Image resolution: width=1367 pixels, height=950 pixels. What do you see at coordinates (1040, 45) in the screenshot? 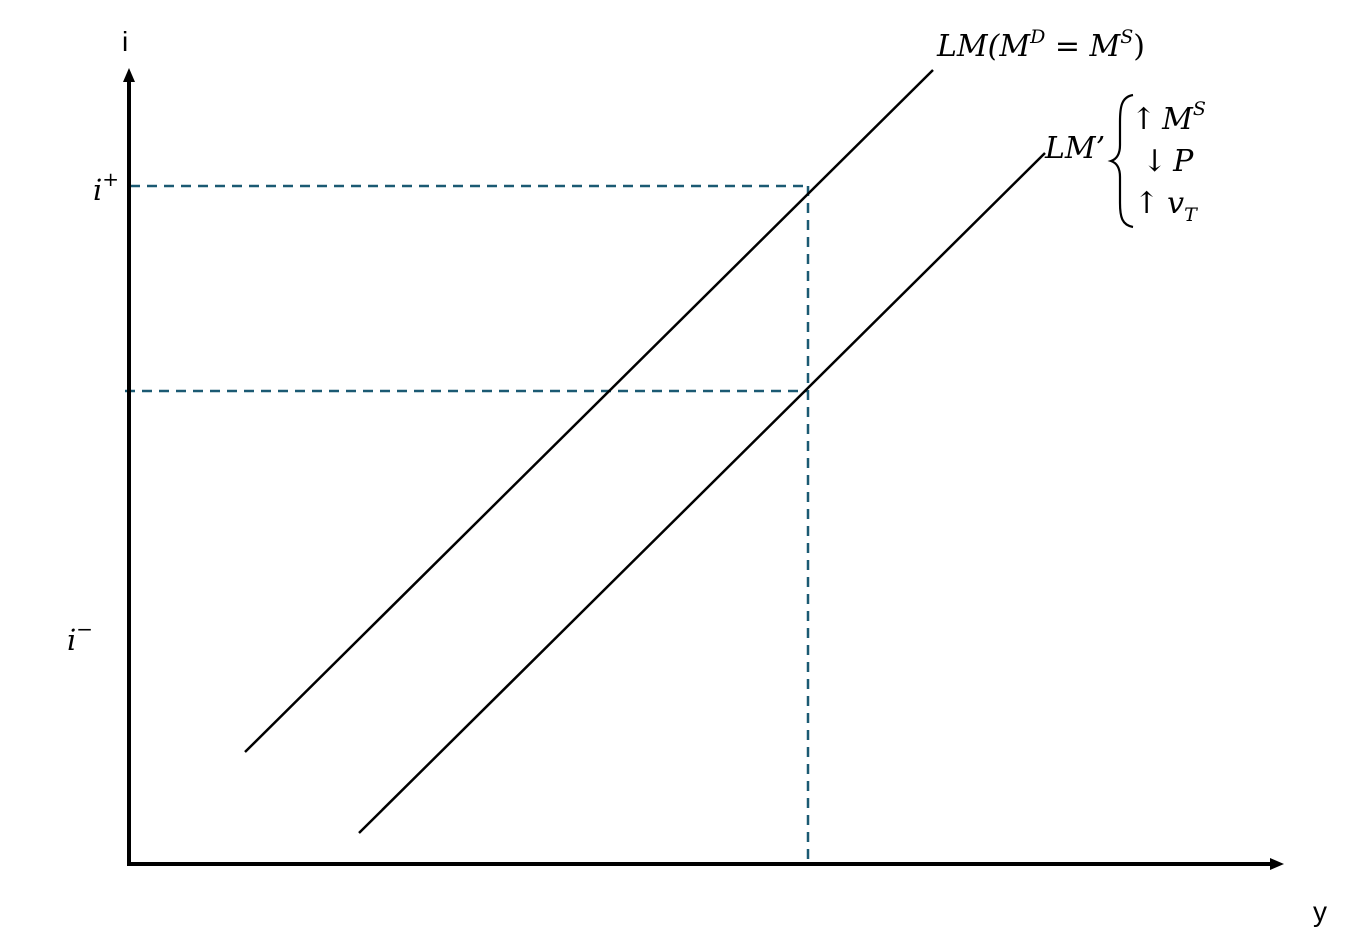
I see `lm-original-label: LM(MD = MS)` at bounding box center [1040, 45].